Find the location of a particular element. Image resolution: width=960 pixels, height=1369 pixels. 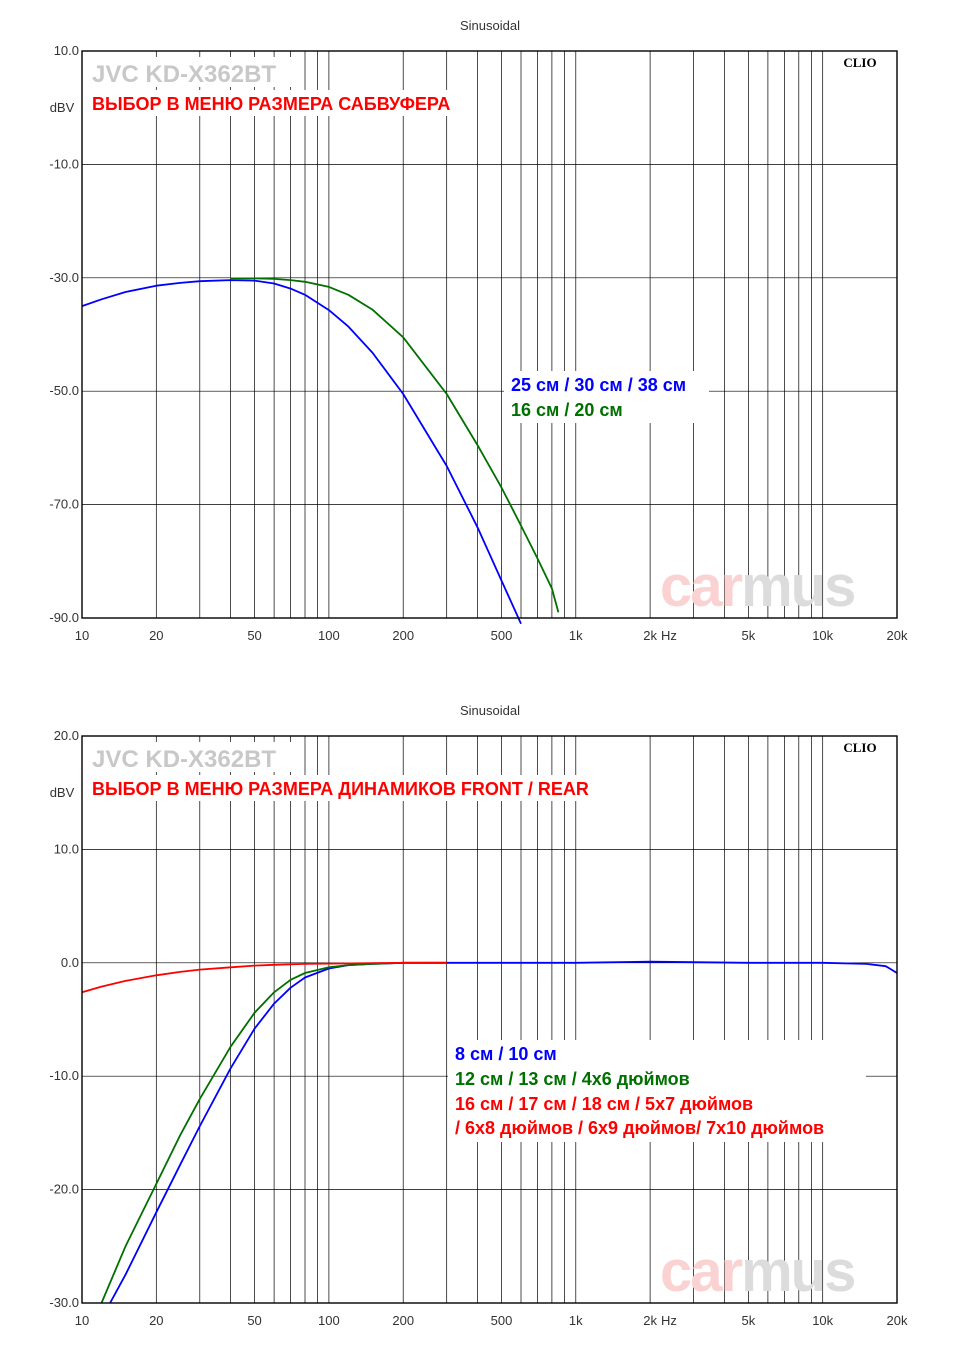

legend-item-red-2: / 6x8 дюймов / 6x9 дюймов/ 7x10 дюймов is located at coordinates (639, 1128).